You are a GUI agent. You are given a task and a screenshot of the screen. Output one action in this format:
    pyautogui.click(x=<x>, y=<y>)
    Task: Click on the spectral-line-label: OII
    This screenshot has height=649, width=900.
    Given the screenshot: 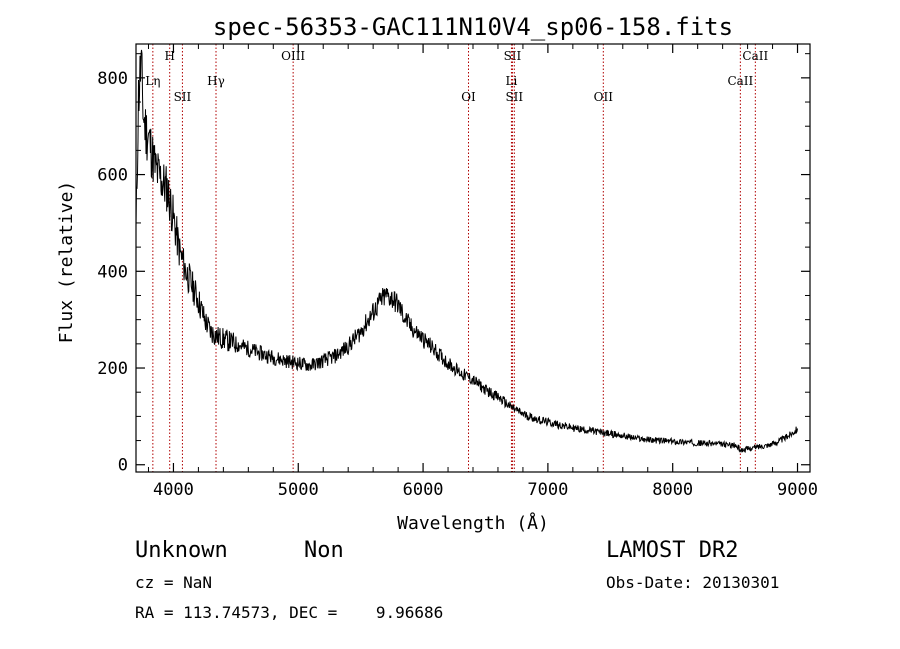 What is the action you would take?
    pyautogui.click(x=604, y=97)
    